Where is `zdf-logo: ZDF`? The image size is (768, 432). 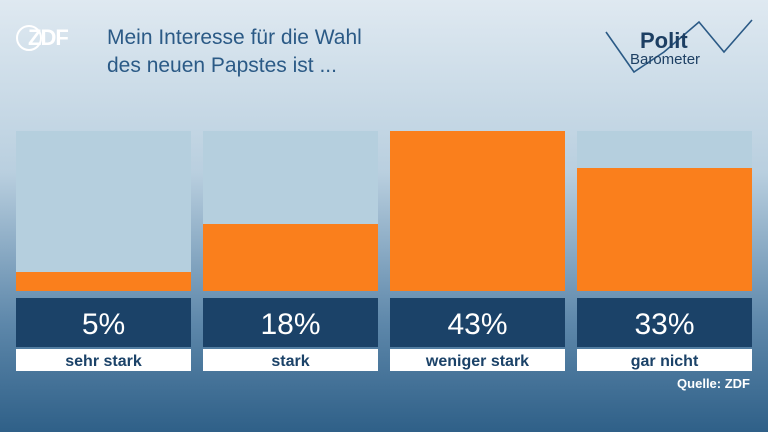
zdf-logo: ZDF is located at coordinates (49, 38).